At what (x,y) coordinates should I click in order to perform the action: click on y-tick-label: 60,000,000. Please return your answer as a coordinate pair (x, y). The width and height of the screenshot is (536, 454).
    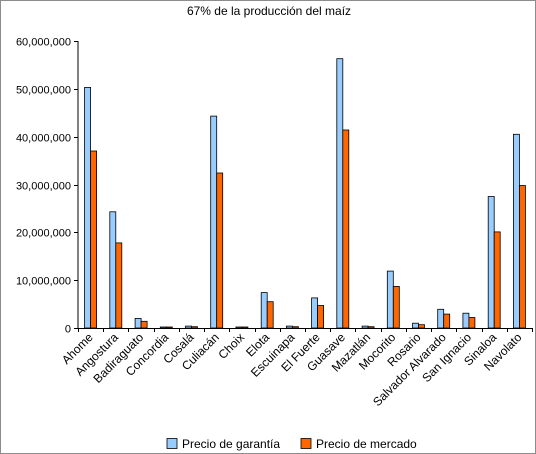
    Looking at the image, I should click on (43, 43).